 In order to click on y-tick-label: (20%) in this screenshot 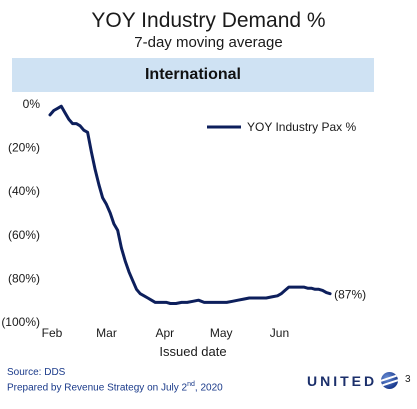, I will do `click(24, 148)`.